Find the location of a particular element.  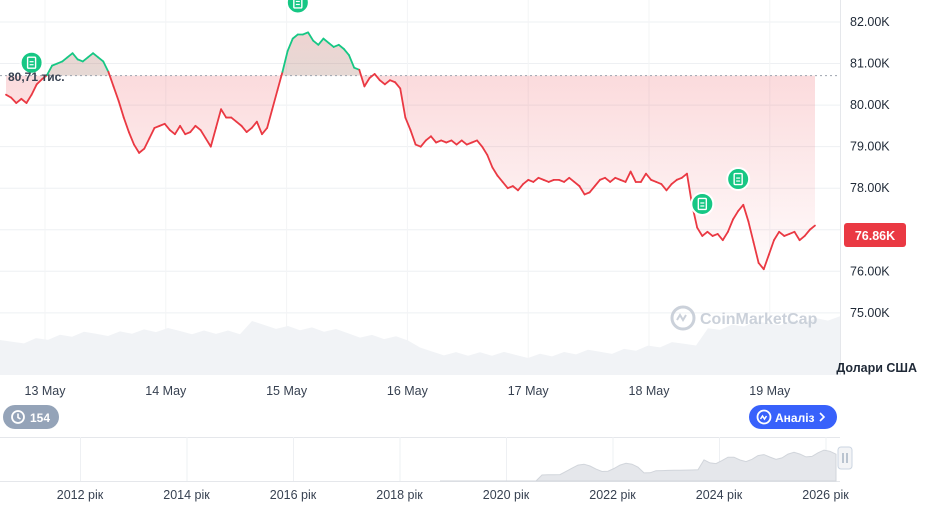

overview-year-label: 2016 рік is located at coordinates (293, 495).